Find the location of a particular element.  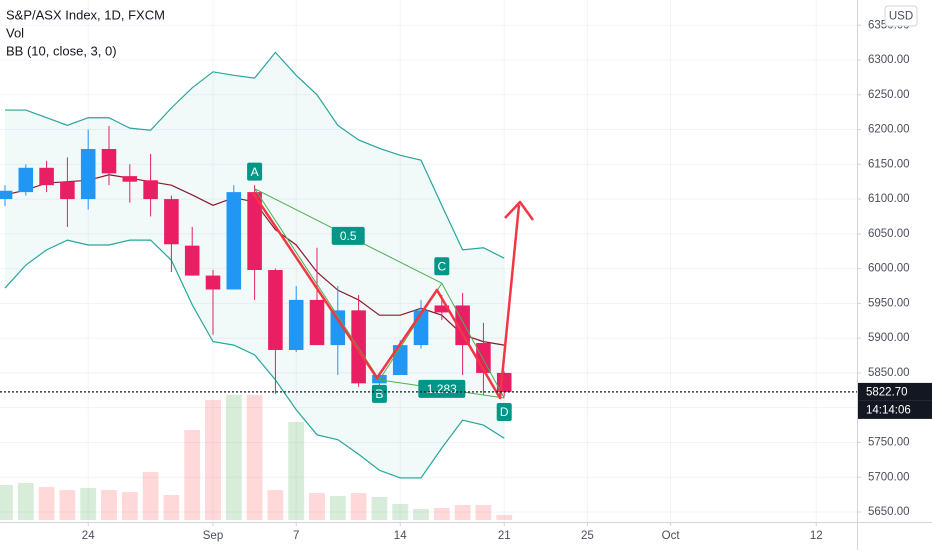

volume-pane is located at coordinates (256, 457).